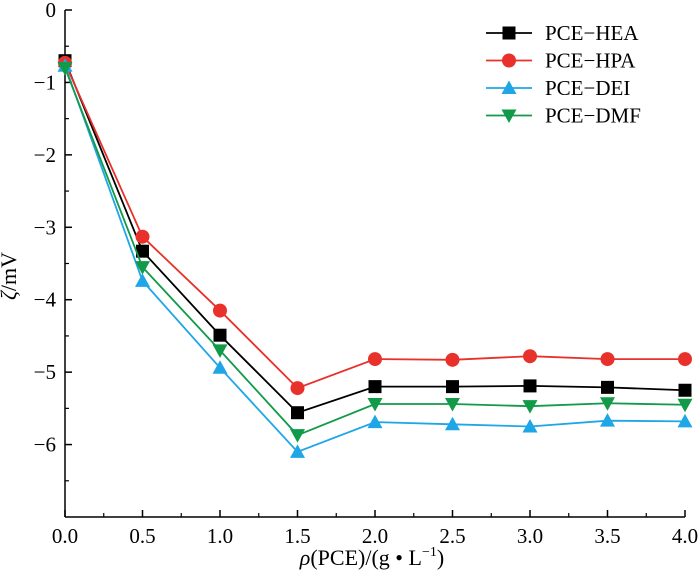  I want to click on x-tick-label: 1.5, so click(297, 536).